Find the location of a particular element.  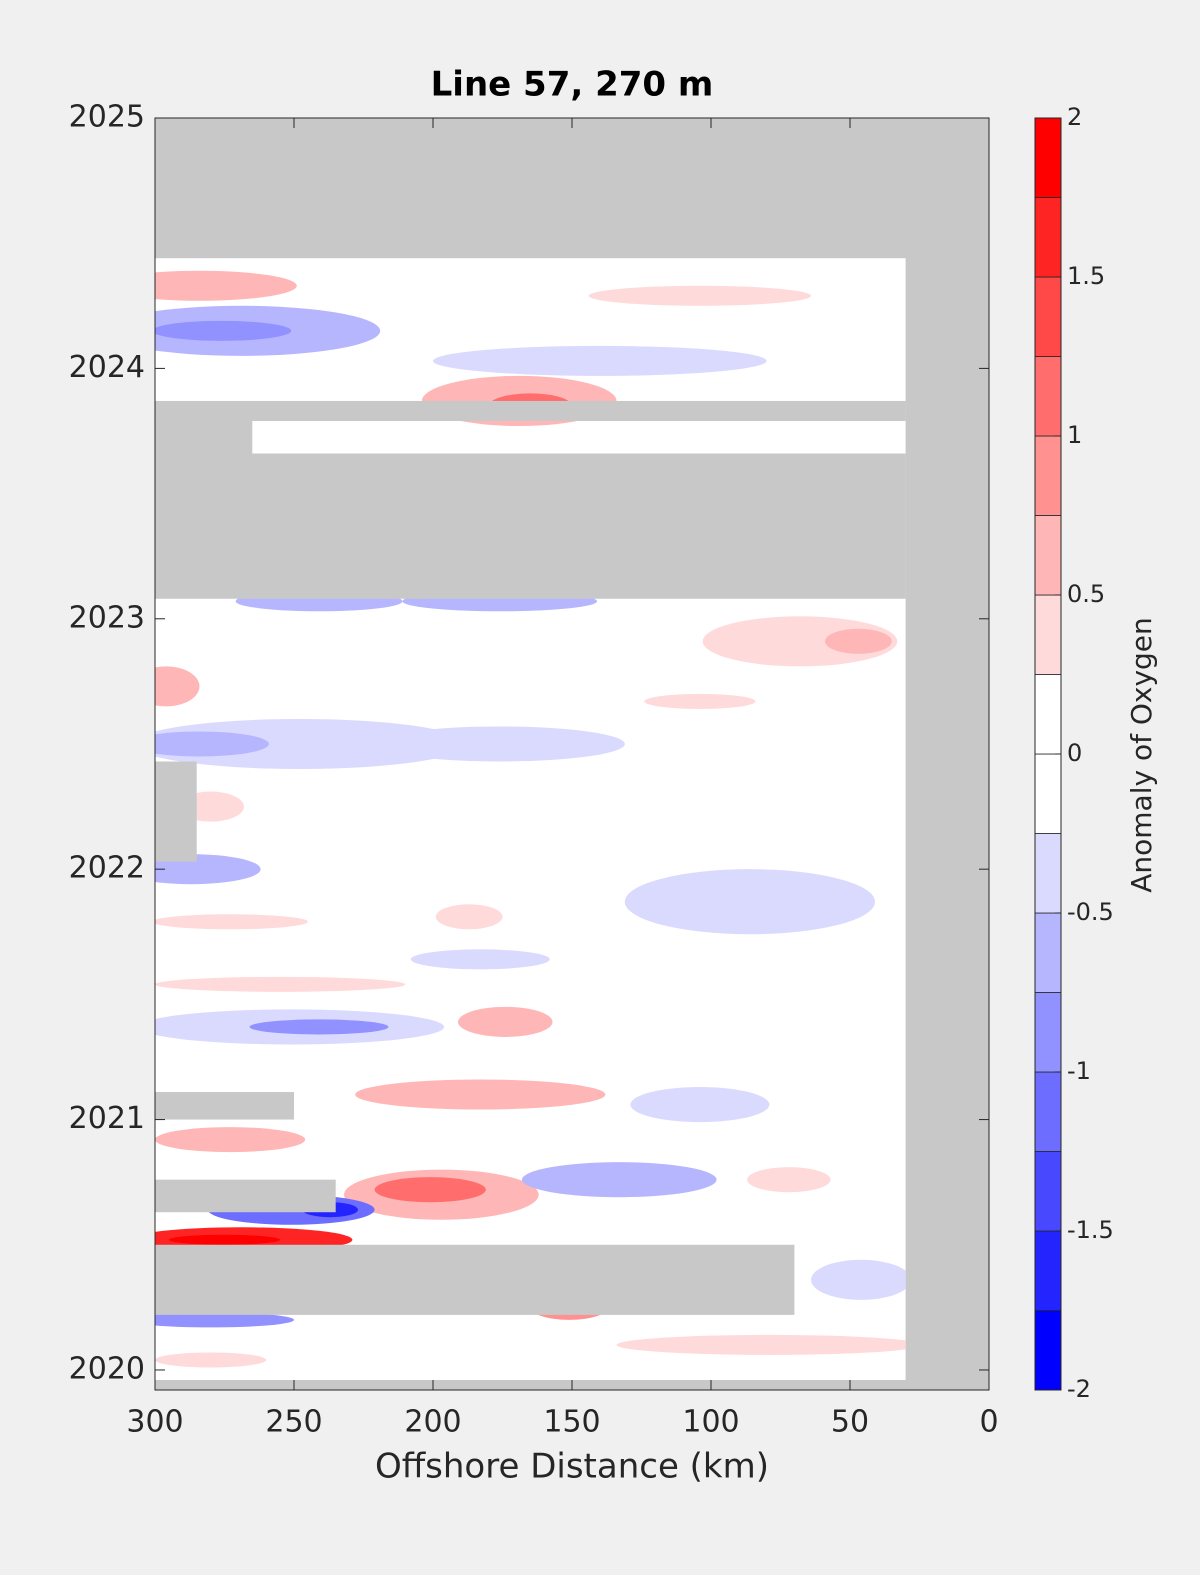

colorbar-tick-label: 0.5 is located at coordinates (1086, 594).